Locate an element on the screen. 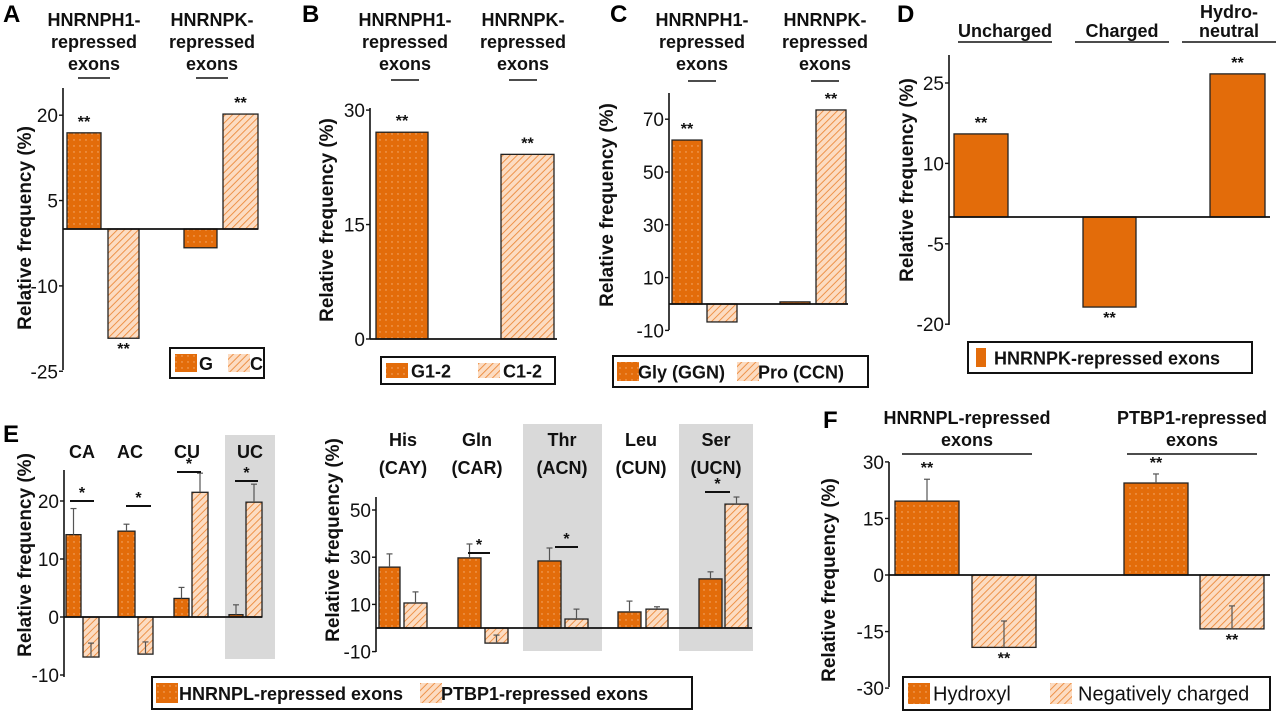  y-tick-label: 0 is located at coordinates (359, 340).